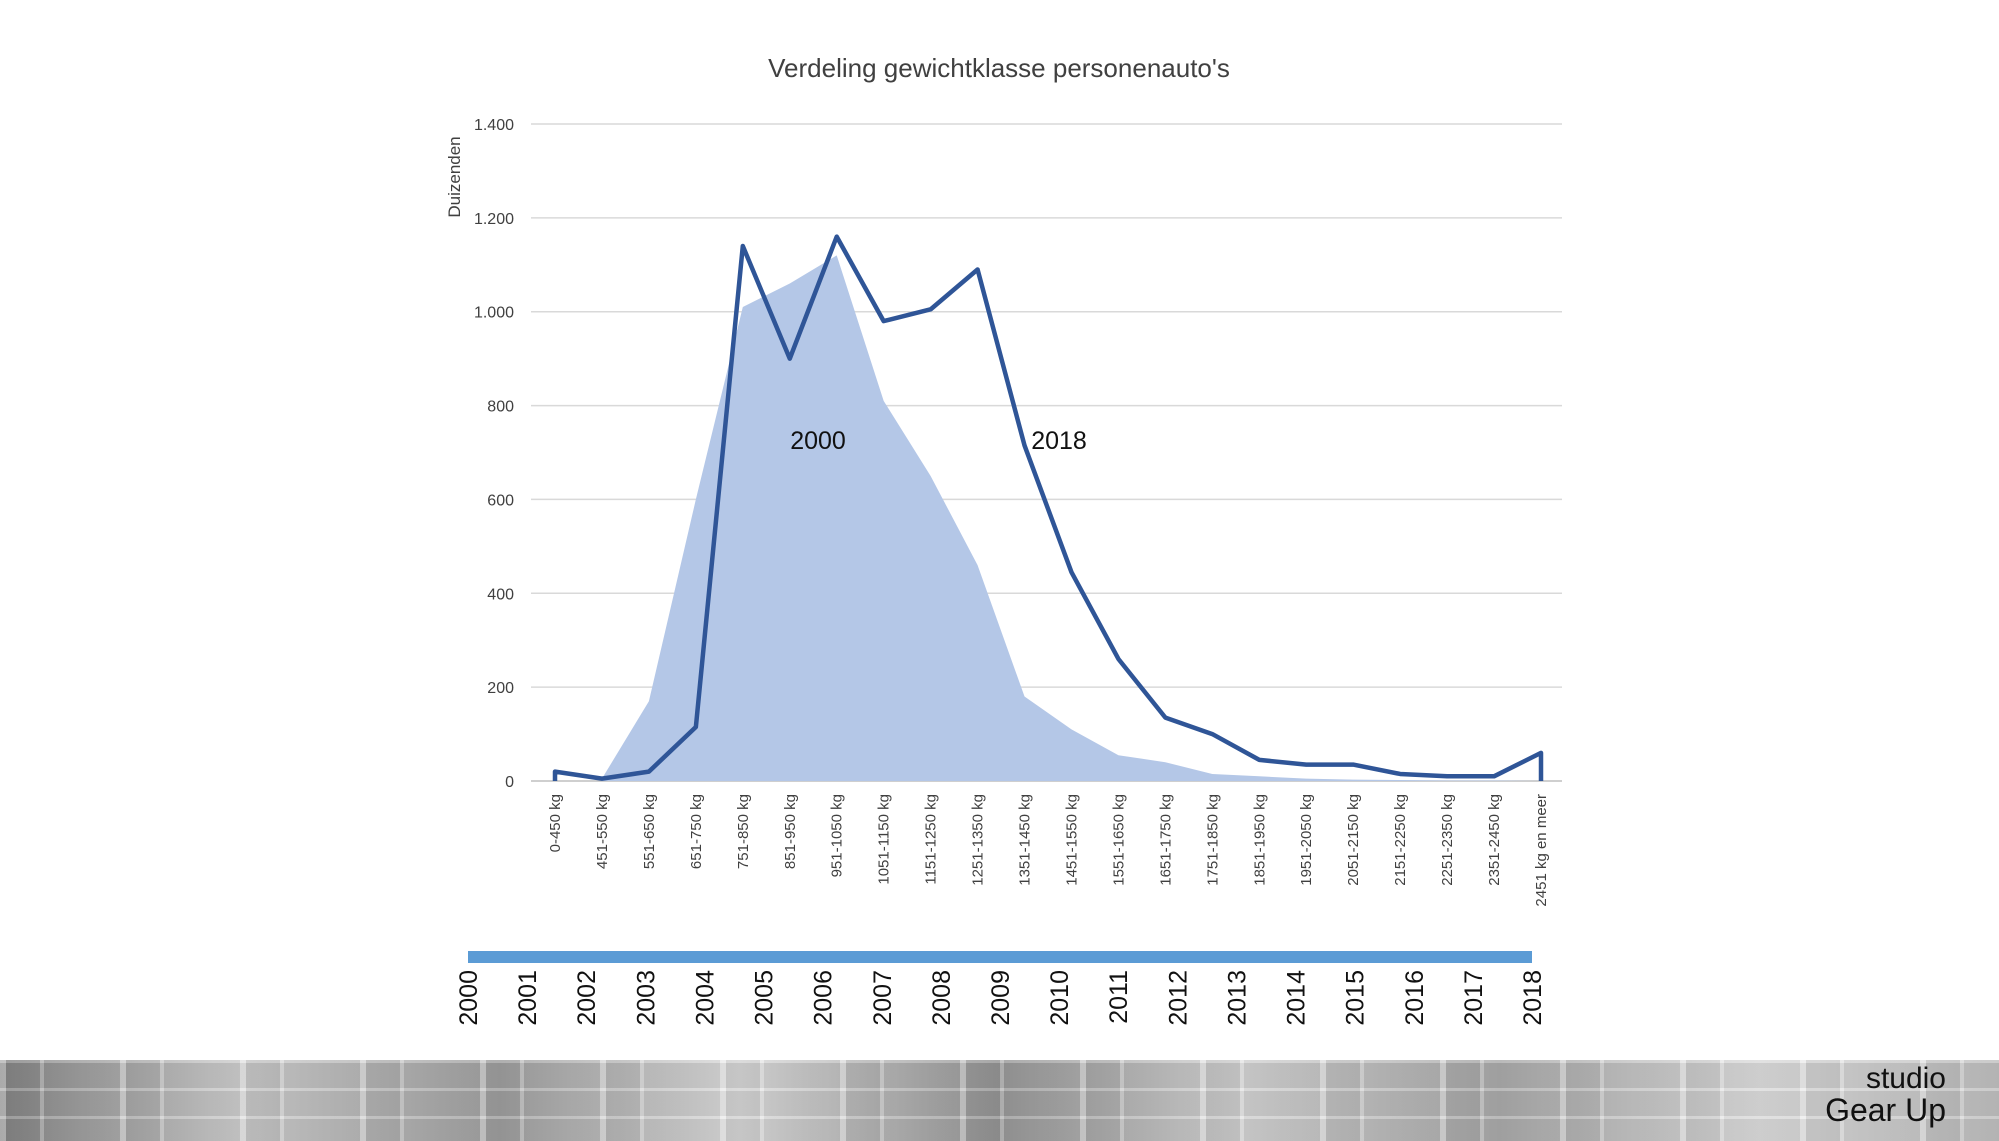 The image size is (1999, 1141). What do you see at coordinates (1178, 998) in the screenshot?
I see `timeline-year: 2012` at bounding box center [1178, 998].